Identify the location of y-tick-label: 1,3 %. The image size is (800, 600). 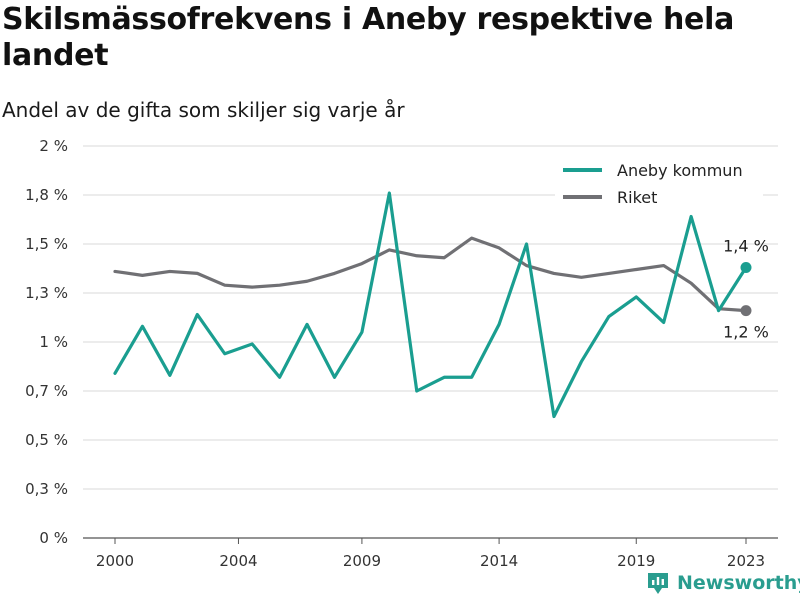
(46, 293).